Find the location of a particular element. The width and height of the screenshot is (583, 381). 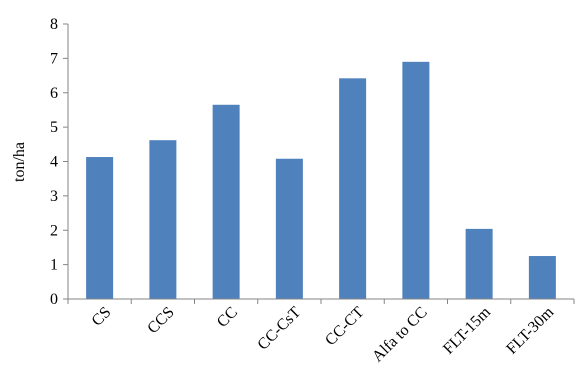

bar-alfa-to-cc is located at coordinates (416, 180).